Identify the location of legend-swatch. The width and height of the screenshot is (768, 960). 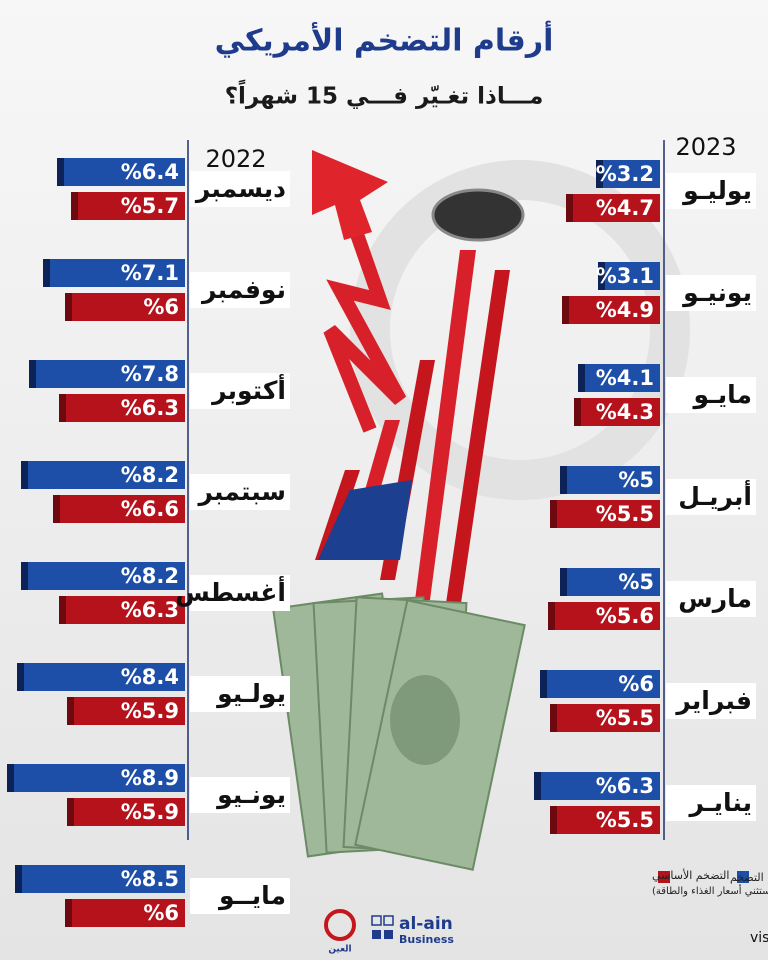
(743, 877).